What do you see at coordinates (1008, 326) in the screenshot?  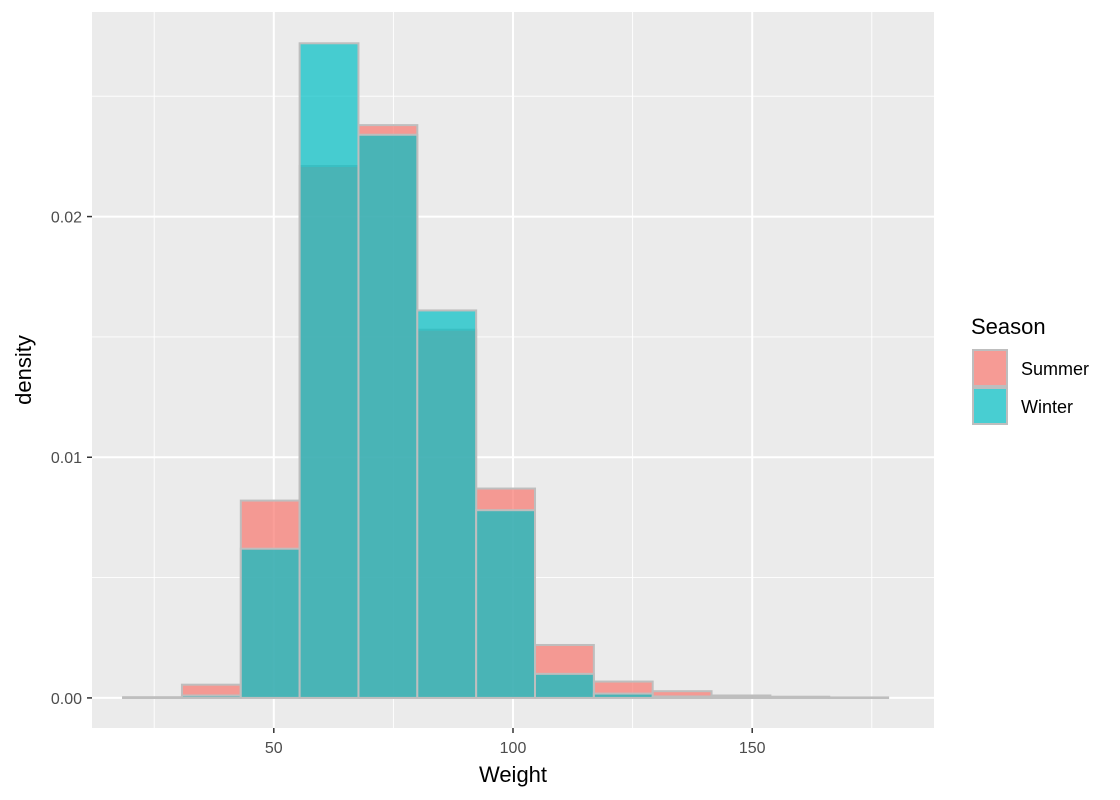 I see `legend-title: Season` at bounding box center [1008, 326].